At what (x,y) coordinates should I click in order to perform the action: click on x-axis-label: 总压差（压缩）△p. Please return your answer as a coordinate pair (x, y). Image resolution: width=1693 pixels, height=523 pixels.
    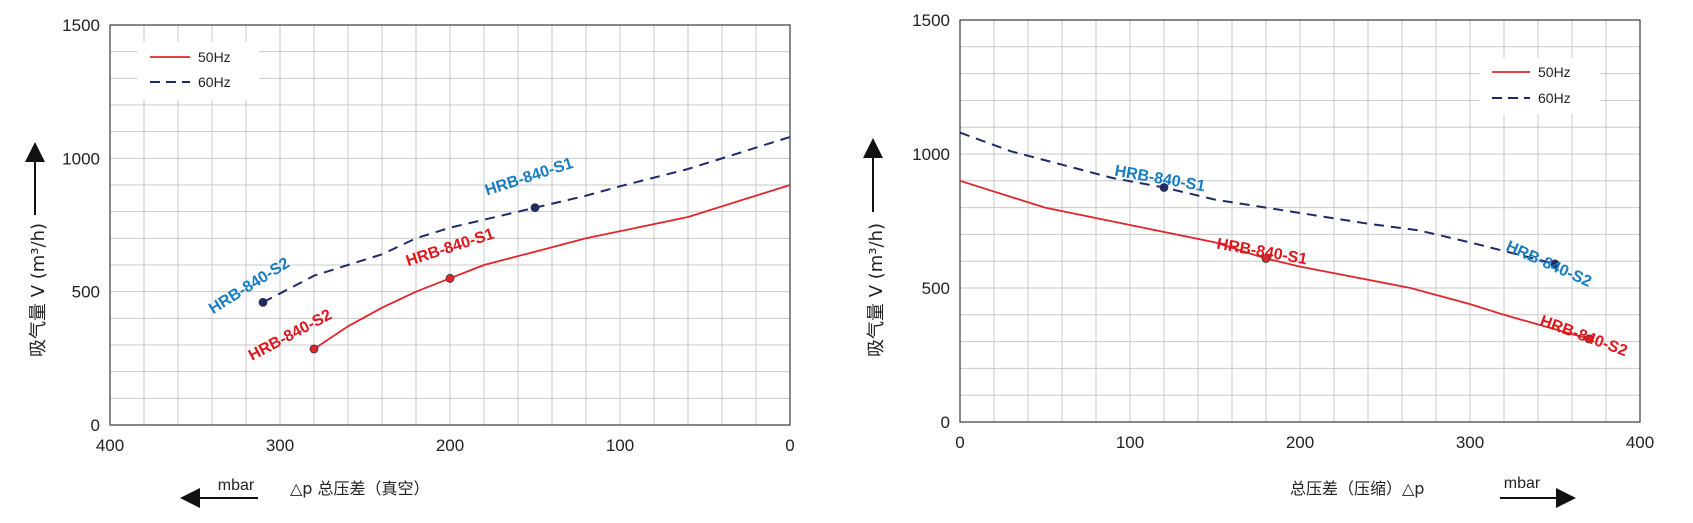
    Looking at the image, I should click on (1357, 488).